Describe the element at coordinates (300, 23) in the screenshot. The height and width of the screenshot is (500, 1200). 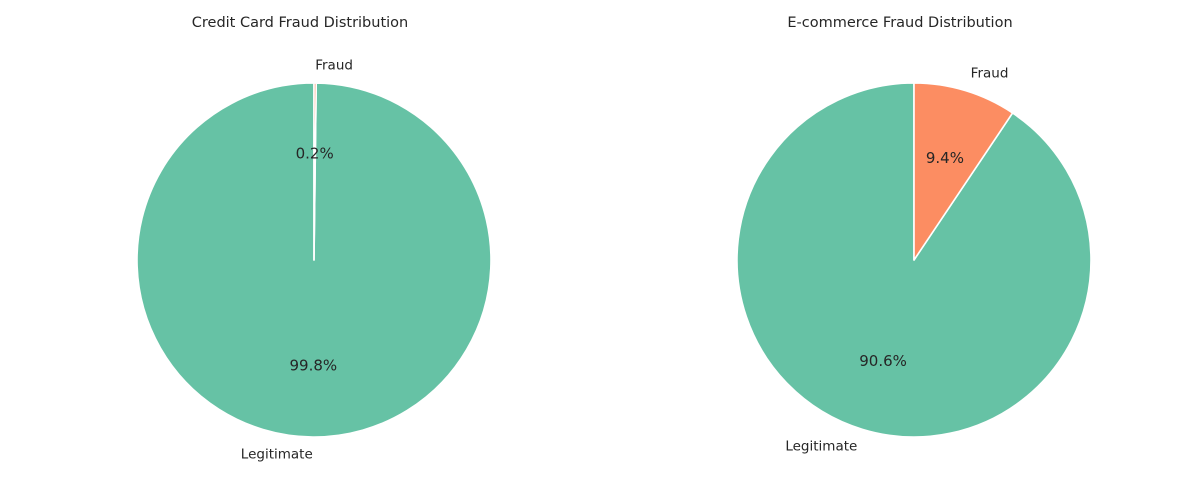
I see `chart-title: Credit Card Fraud Distribution` at that location.